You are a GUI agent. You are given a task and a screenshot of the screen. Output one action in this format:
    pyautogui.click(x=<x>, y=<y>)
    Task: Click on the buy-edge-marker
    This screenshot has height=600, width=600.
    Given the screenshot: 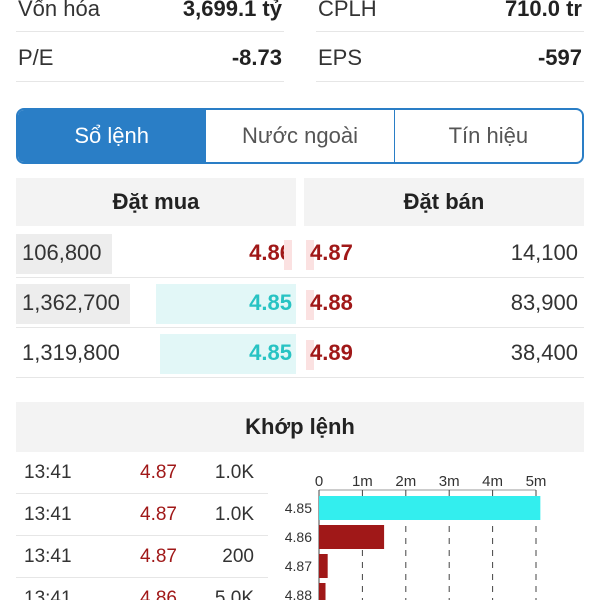 What is the action you would take?
    pyautogui.click(x=288, y=255)
    